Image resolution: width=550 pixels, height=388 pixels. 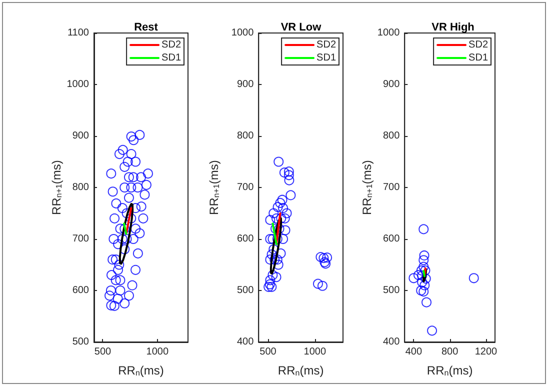 What do you see at coordinates (301, 28) in the screenshot?
I see `chart-title: VR Low` at bounding box center [301, 28].